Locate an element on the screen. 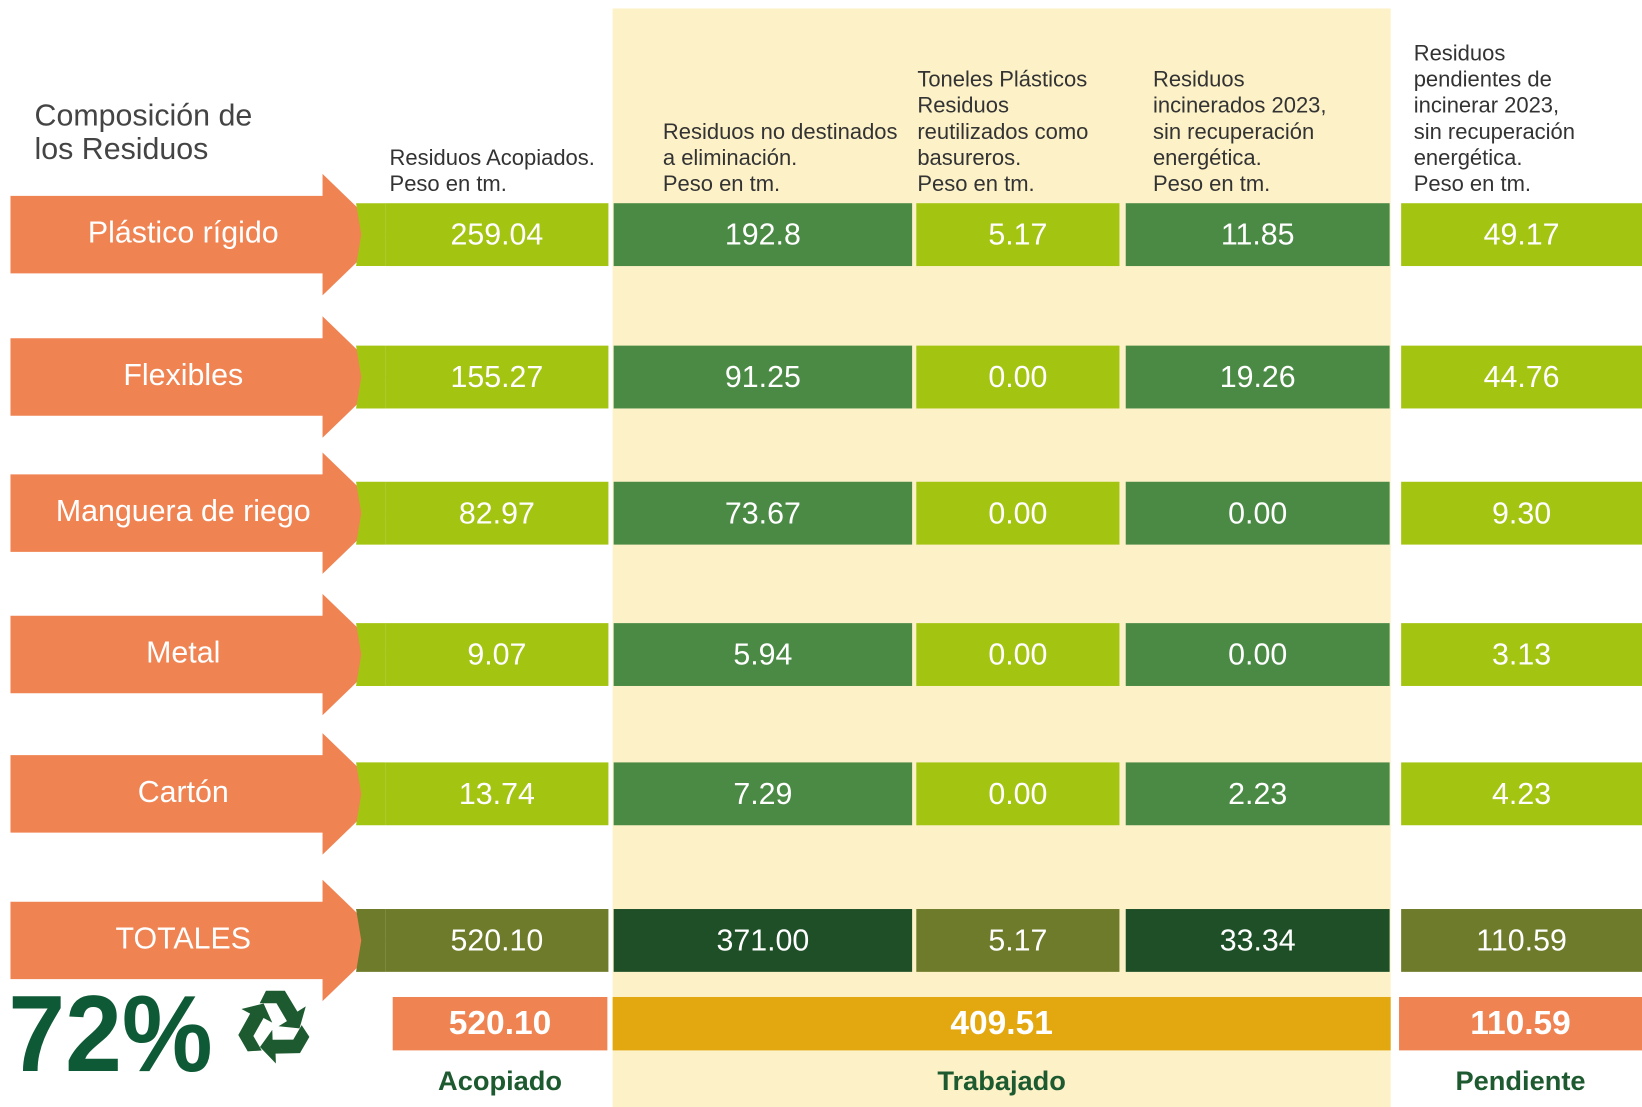 This screenshot has width=1642, height=1107. cell-value: 2.23 is located at coordinates (1257, 794).